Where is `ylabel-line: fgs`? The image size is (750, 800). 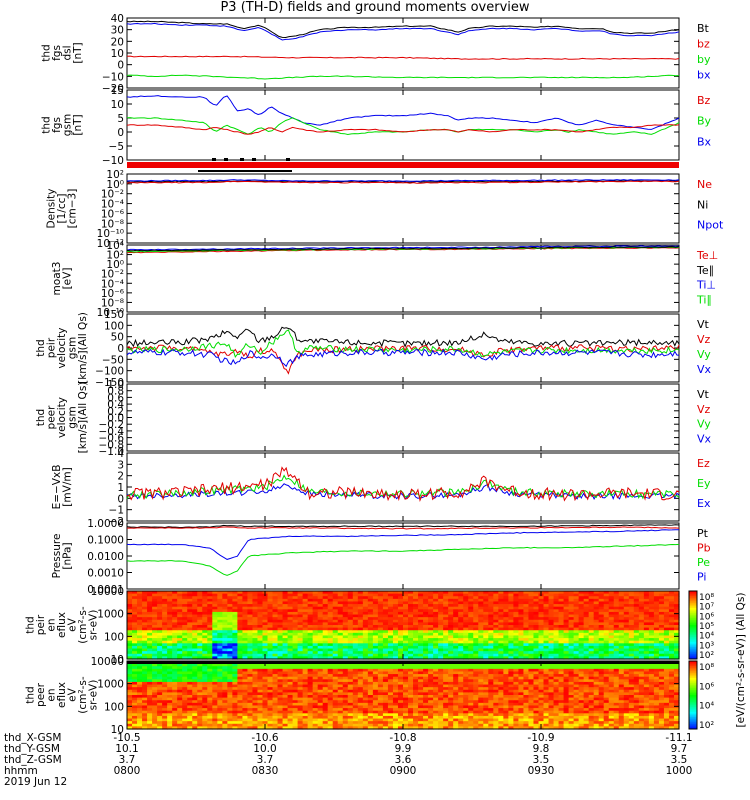
ylabel-line: fgs is located at coordinates (57, 125).